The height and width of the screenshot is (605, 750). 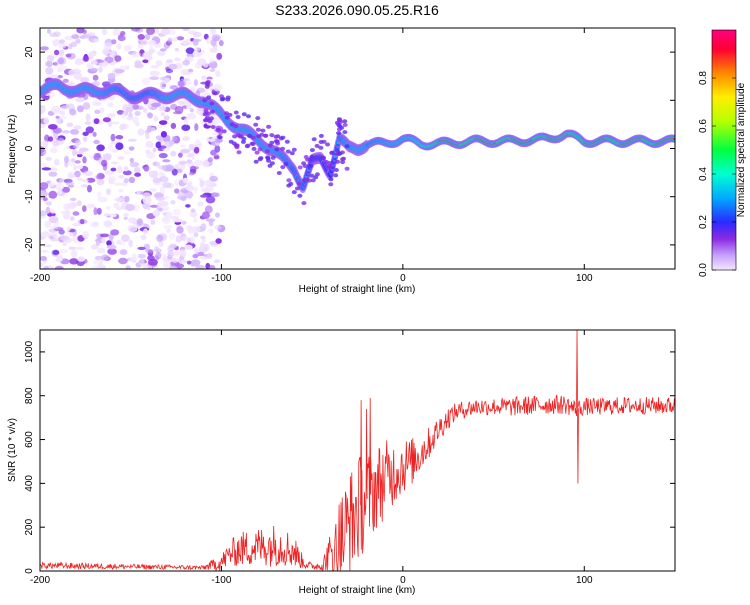 I want to click on snr-xlabel: Height of straight line (km), so click(x=357, y=590).